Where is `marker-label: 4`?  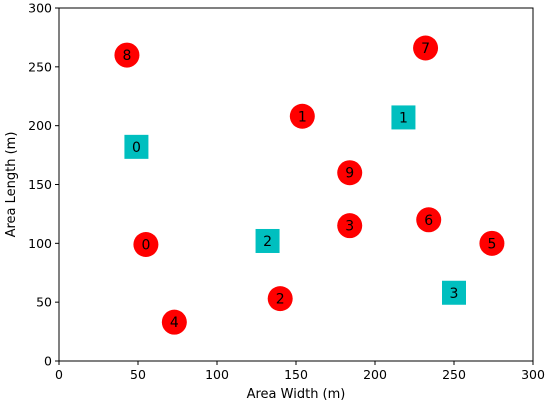 marker-label: 4 is located at coordinates (174, 323).